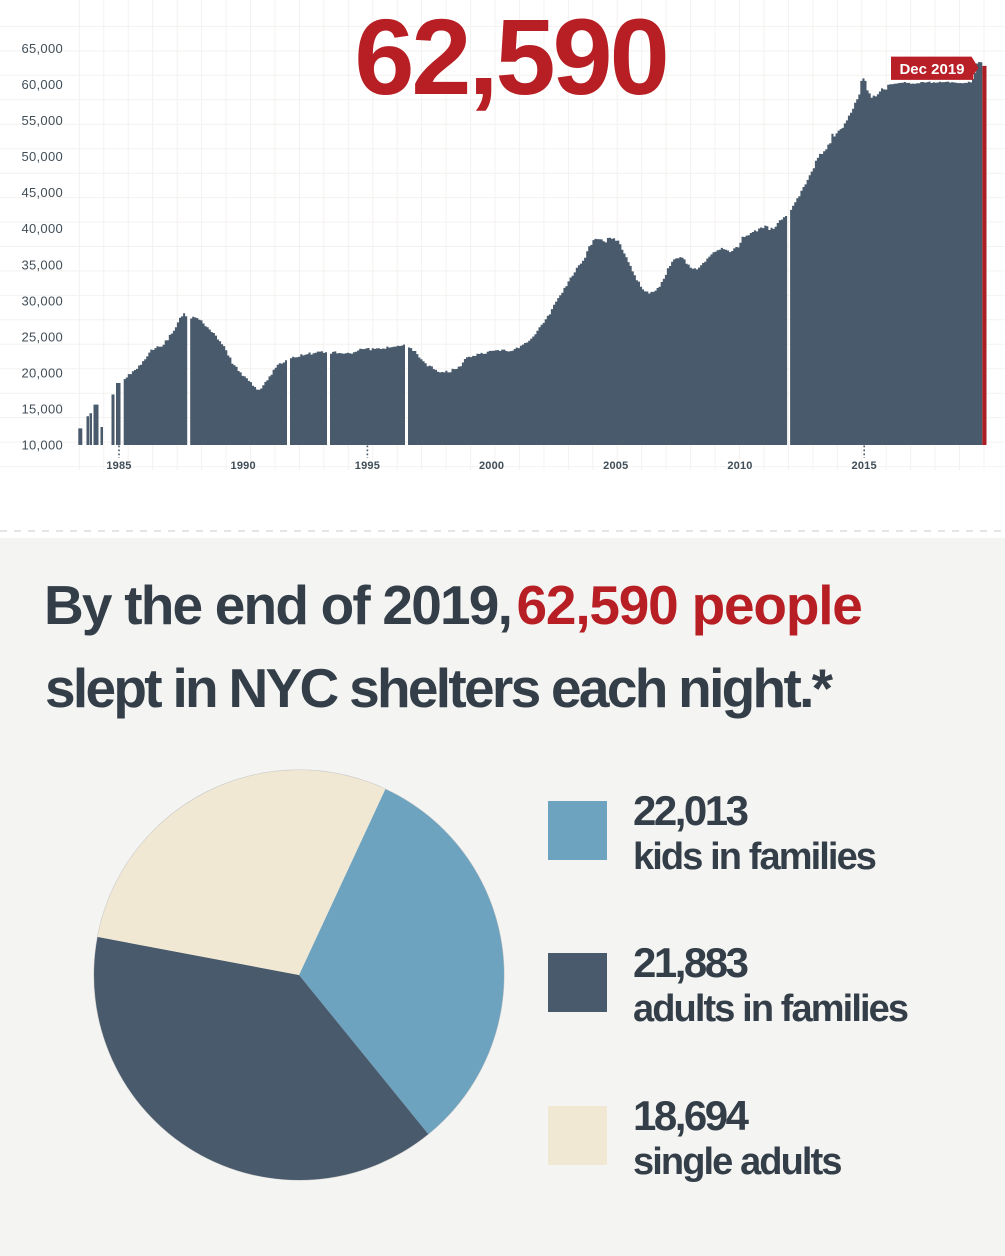 This screenshot has height=1256, width=1005. I want to click on svg-text: 1995, so click(367, 466).